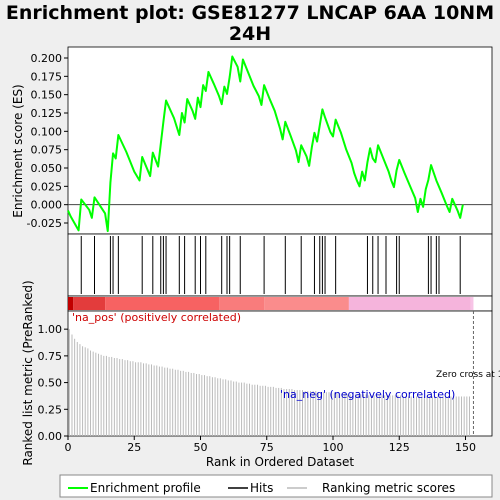 Image resolution: width=500 pixels, height=500 pixels. I want to click on xtick-label: 25, so click(134, 447).